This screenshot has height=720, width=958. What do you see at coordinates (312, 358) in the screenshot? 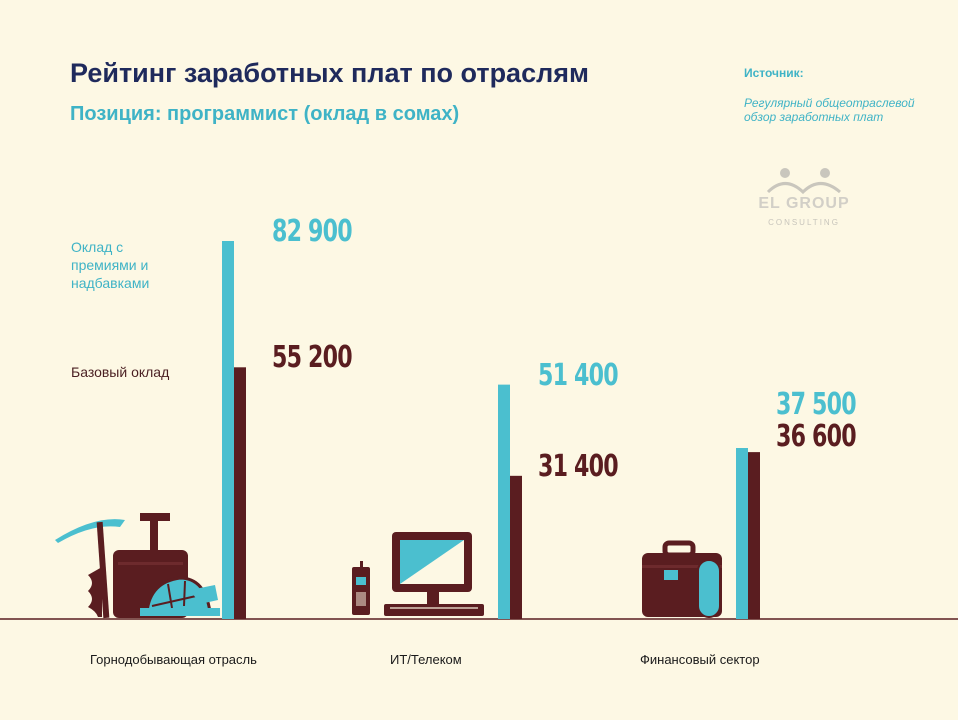
I see `value-label-base-0: 55 200` at bounding box center [312, 358].